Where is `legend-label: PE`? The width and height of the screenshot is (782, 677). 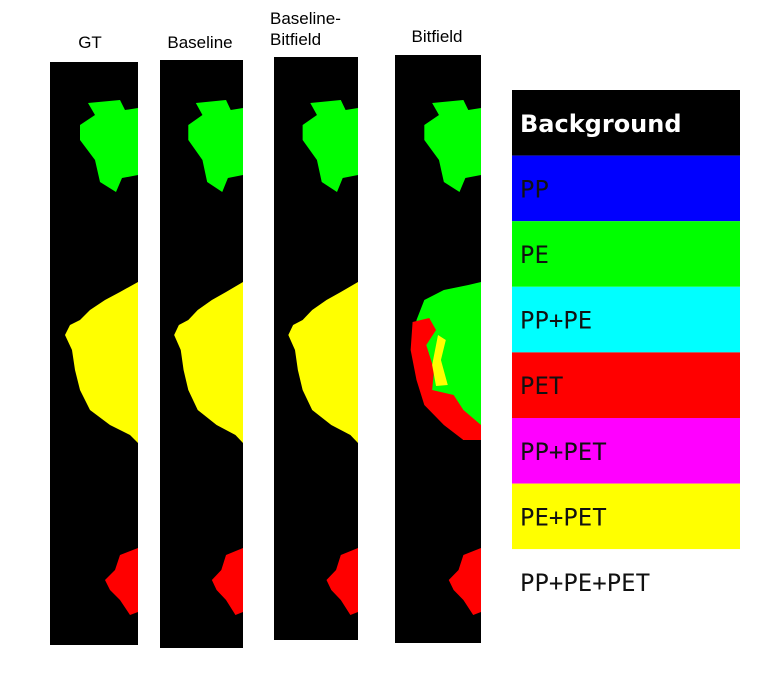
legend-label: PE is located at coordinates (534, 255).